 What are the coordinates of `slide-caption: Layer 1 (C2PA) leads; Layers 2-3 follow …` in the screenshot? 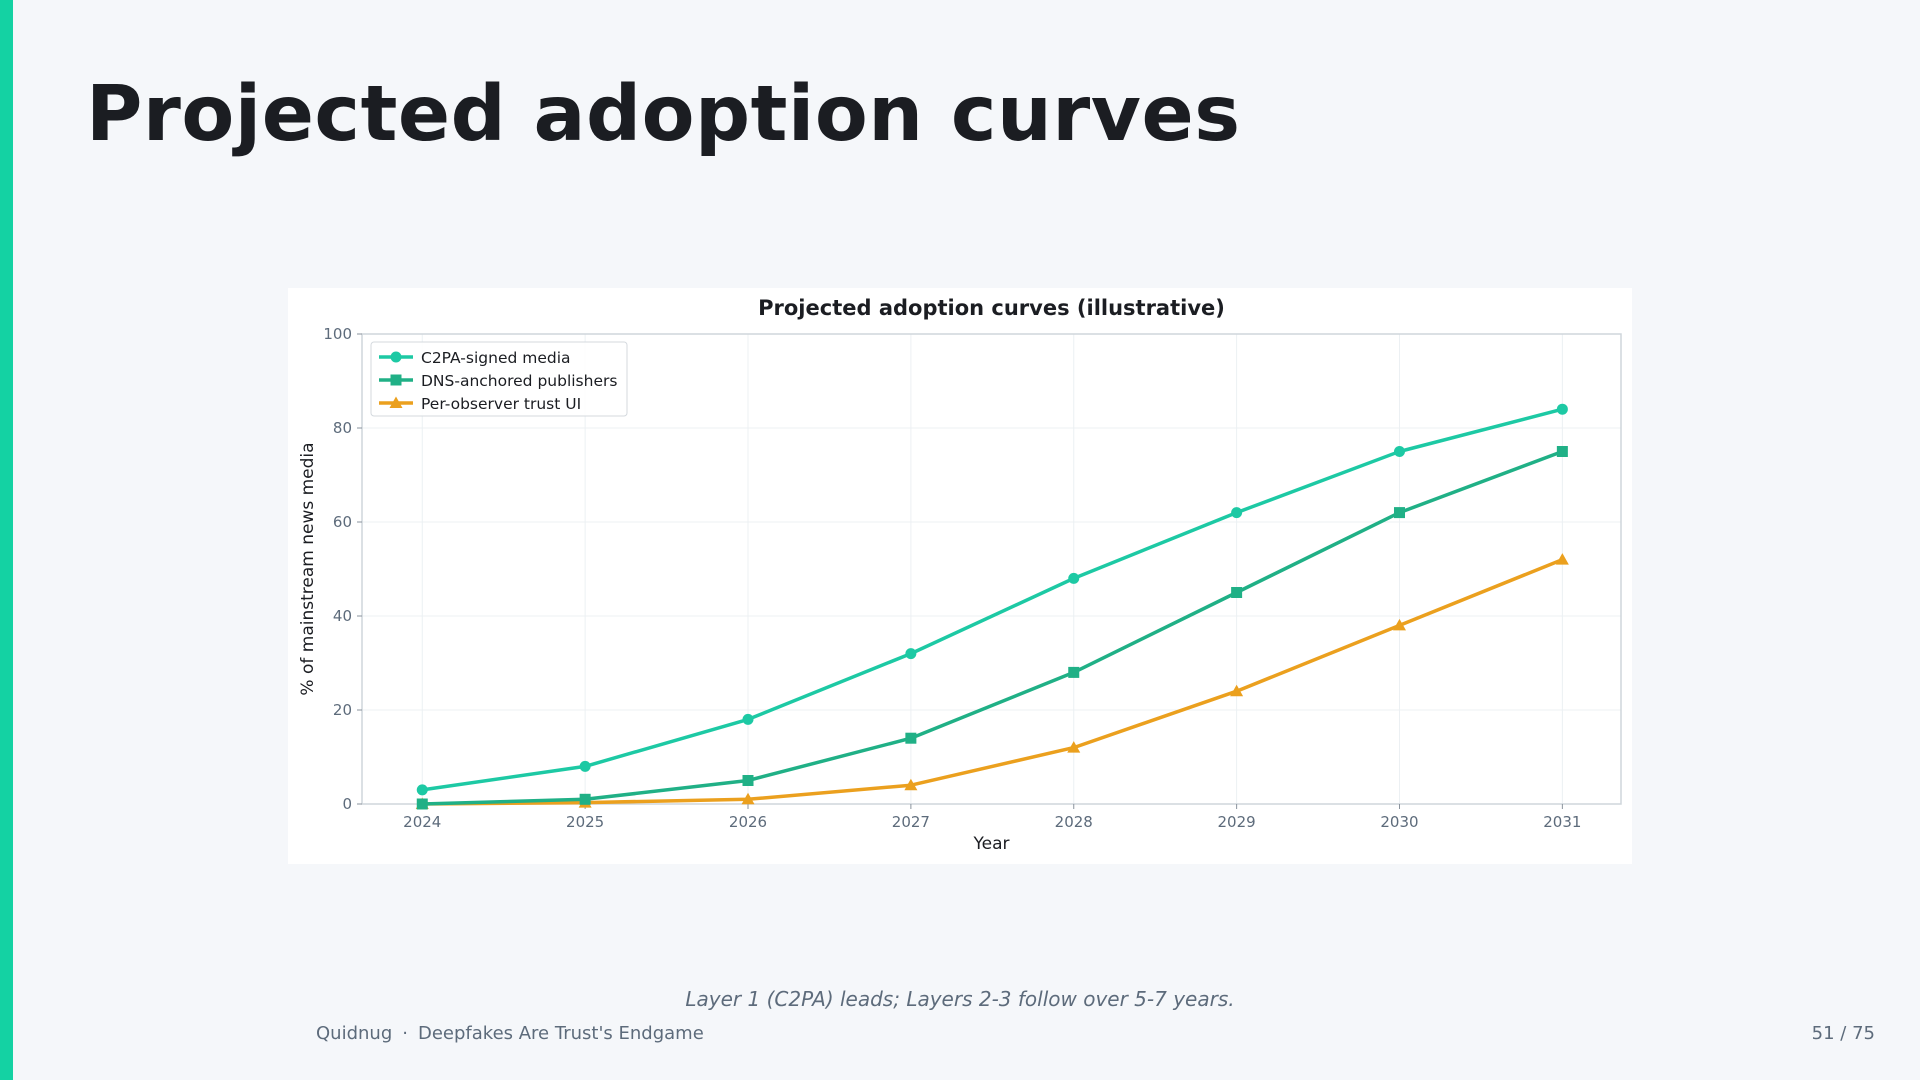 It's located at (960, 999).